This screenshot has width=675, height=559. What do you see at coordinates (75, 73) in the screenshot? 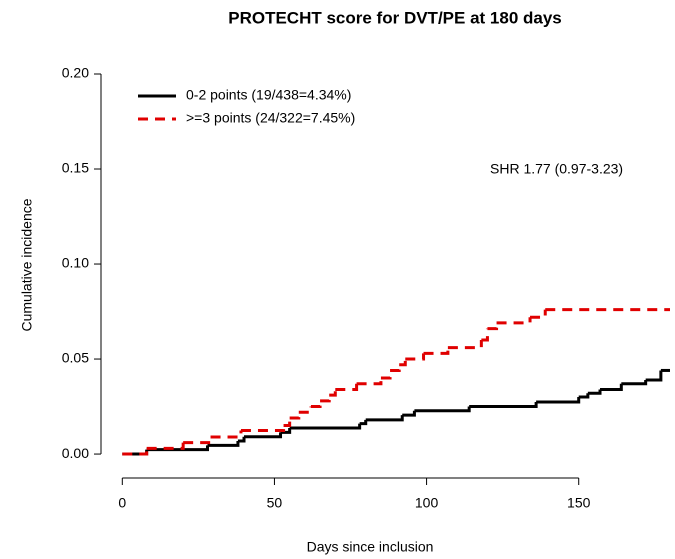
I see `y-tick-label: 0.20` at bounding box center [75, 73].